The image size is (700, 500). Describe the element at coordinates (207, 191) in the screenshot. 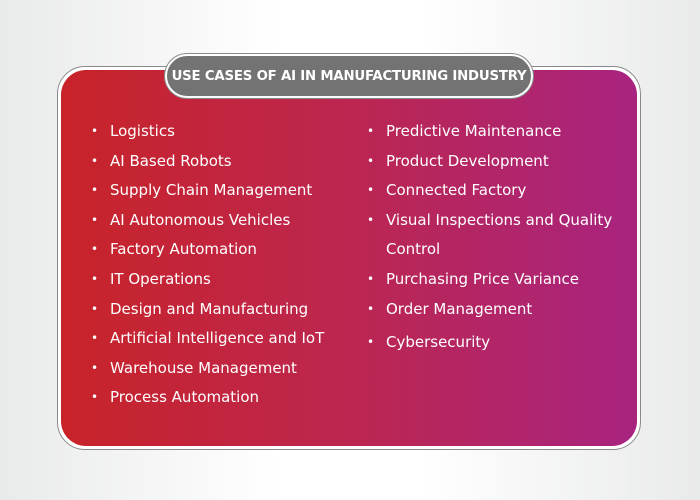

I see `list-item: Supply Chain Management` at that location.